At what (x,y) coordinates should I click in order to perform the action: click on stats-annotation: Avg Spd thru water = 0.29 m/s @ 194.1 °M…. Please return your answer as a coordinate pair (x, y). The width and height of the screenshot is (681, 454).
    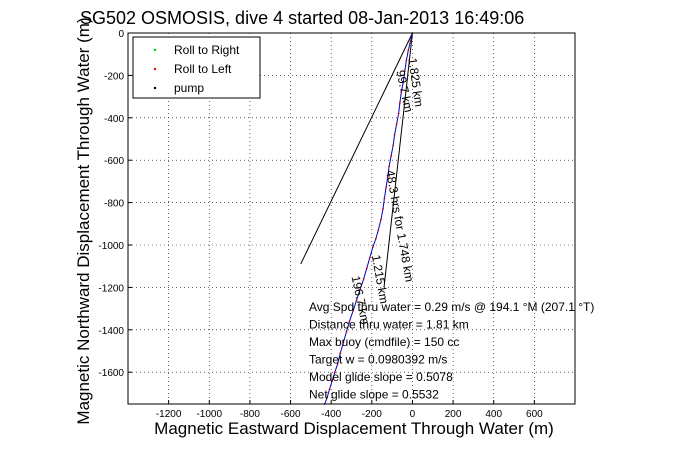
    Looking at the image, I should click on (451, 307).